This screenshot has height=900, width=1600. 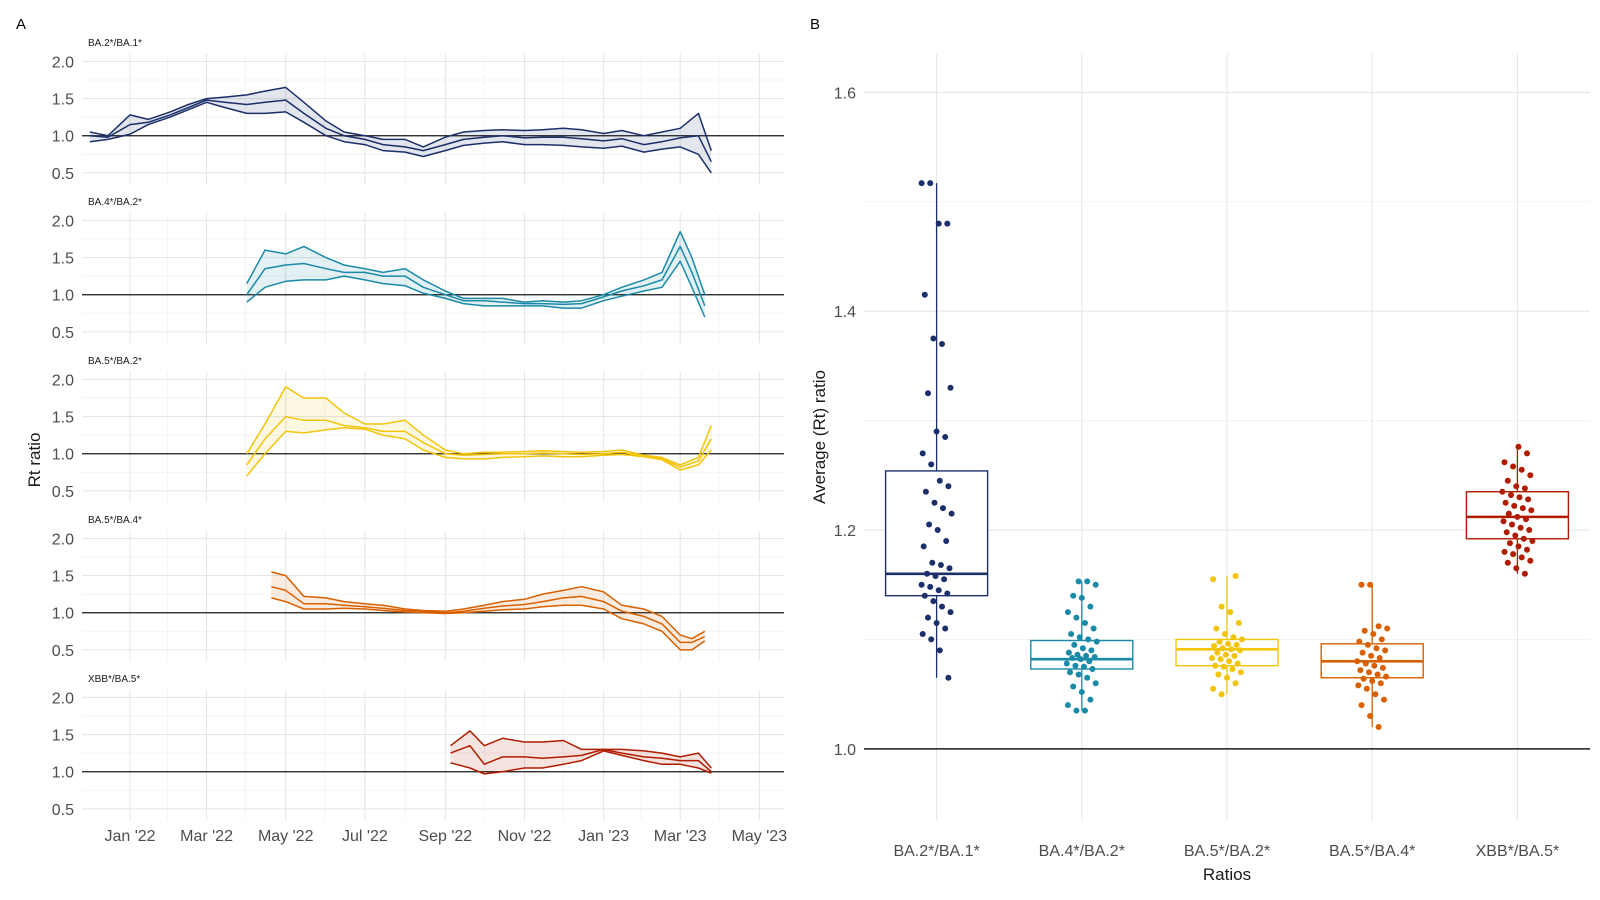 I want to click on facet-ba-5-ba-4: BA.5*/BA.4* 0.5 1.0 1.5 2.0, so click(x=418, y=588).